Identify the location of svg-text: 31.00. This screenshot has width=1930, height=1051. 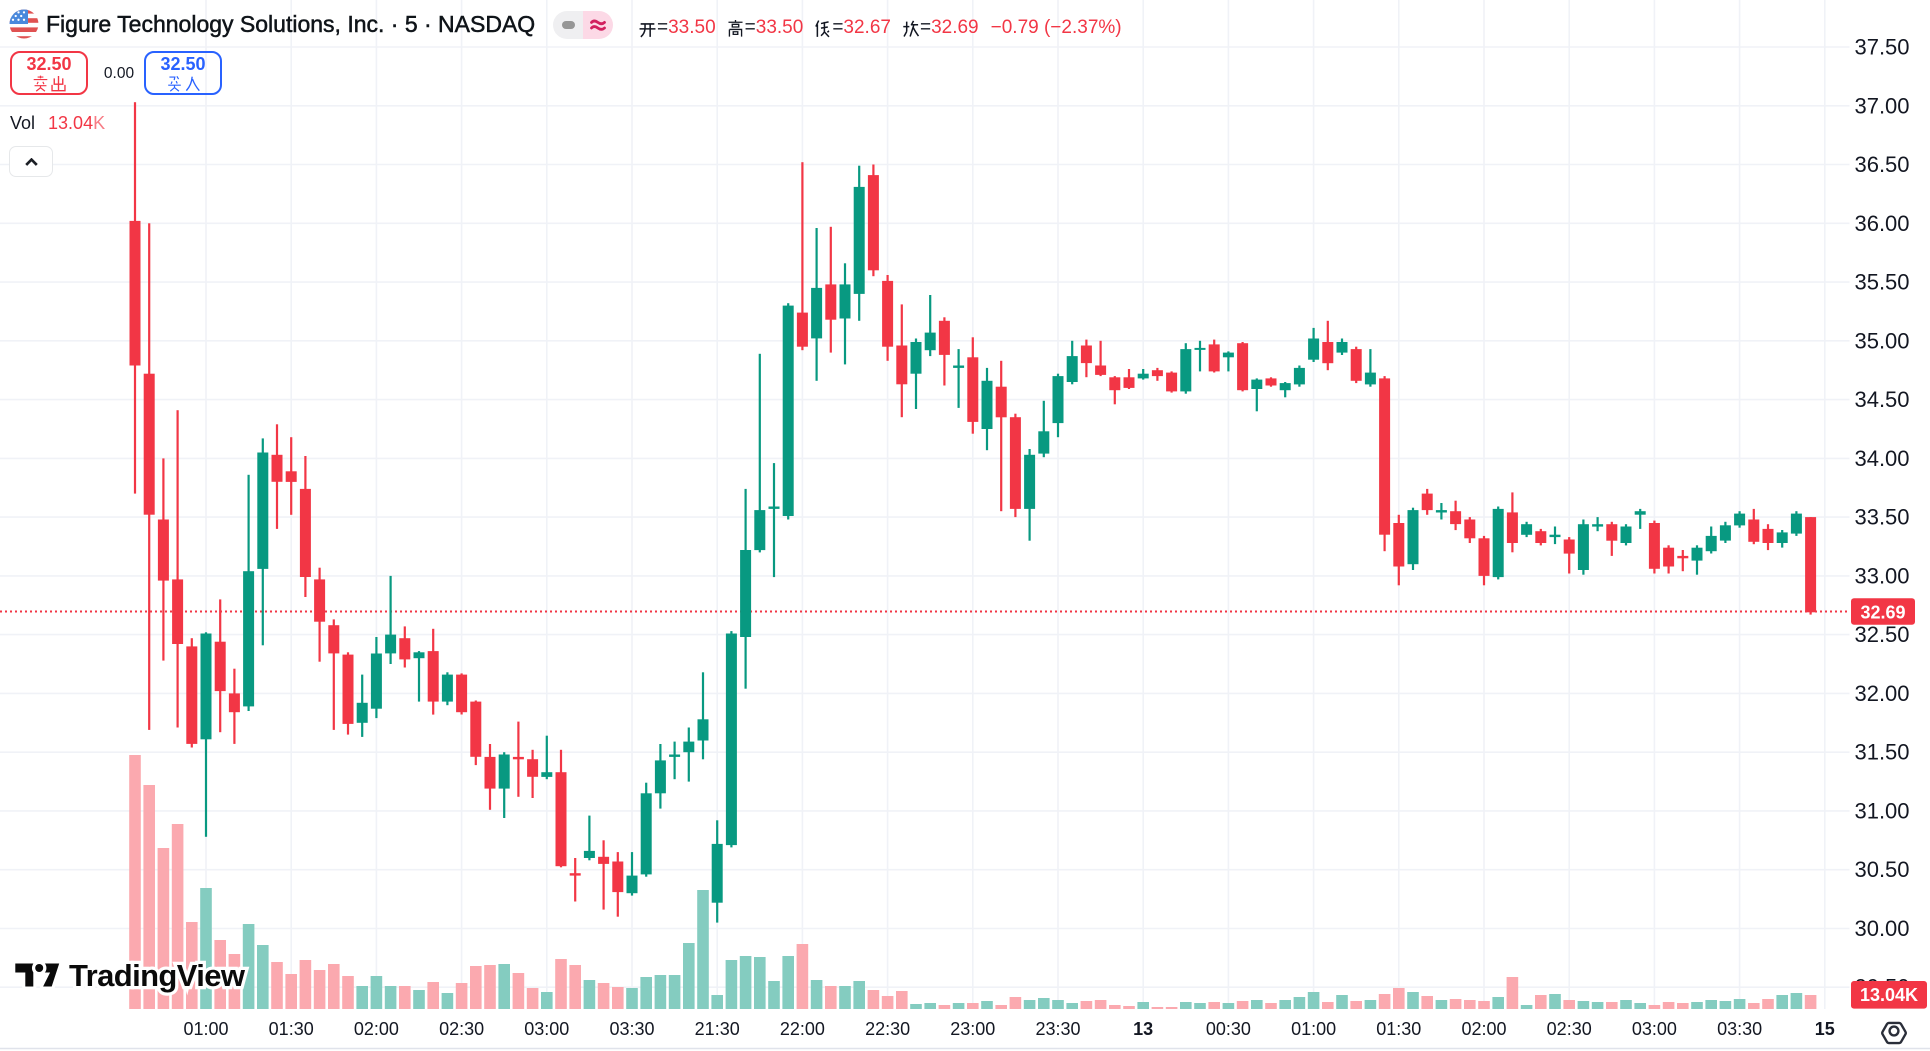
(1881, 810).